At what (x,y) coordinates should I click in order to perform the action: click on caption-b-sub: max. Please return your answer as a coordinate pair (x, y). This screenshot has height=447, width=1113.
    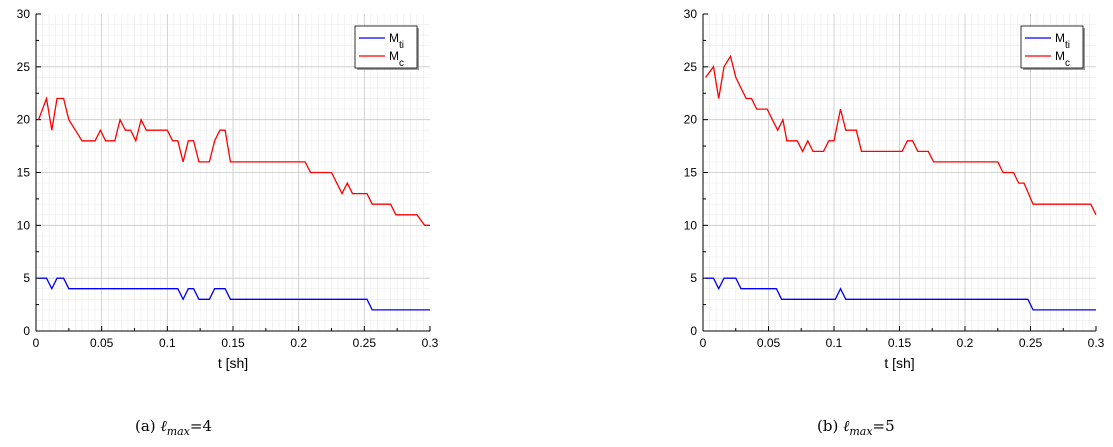
    Looking at the image, I should click on (861, 431).